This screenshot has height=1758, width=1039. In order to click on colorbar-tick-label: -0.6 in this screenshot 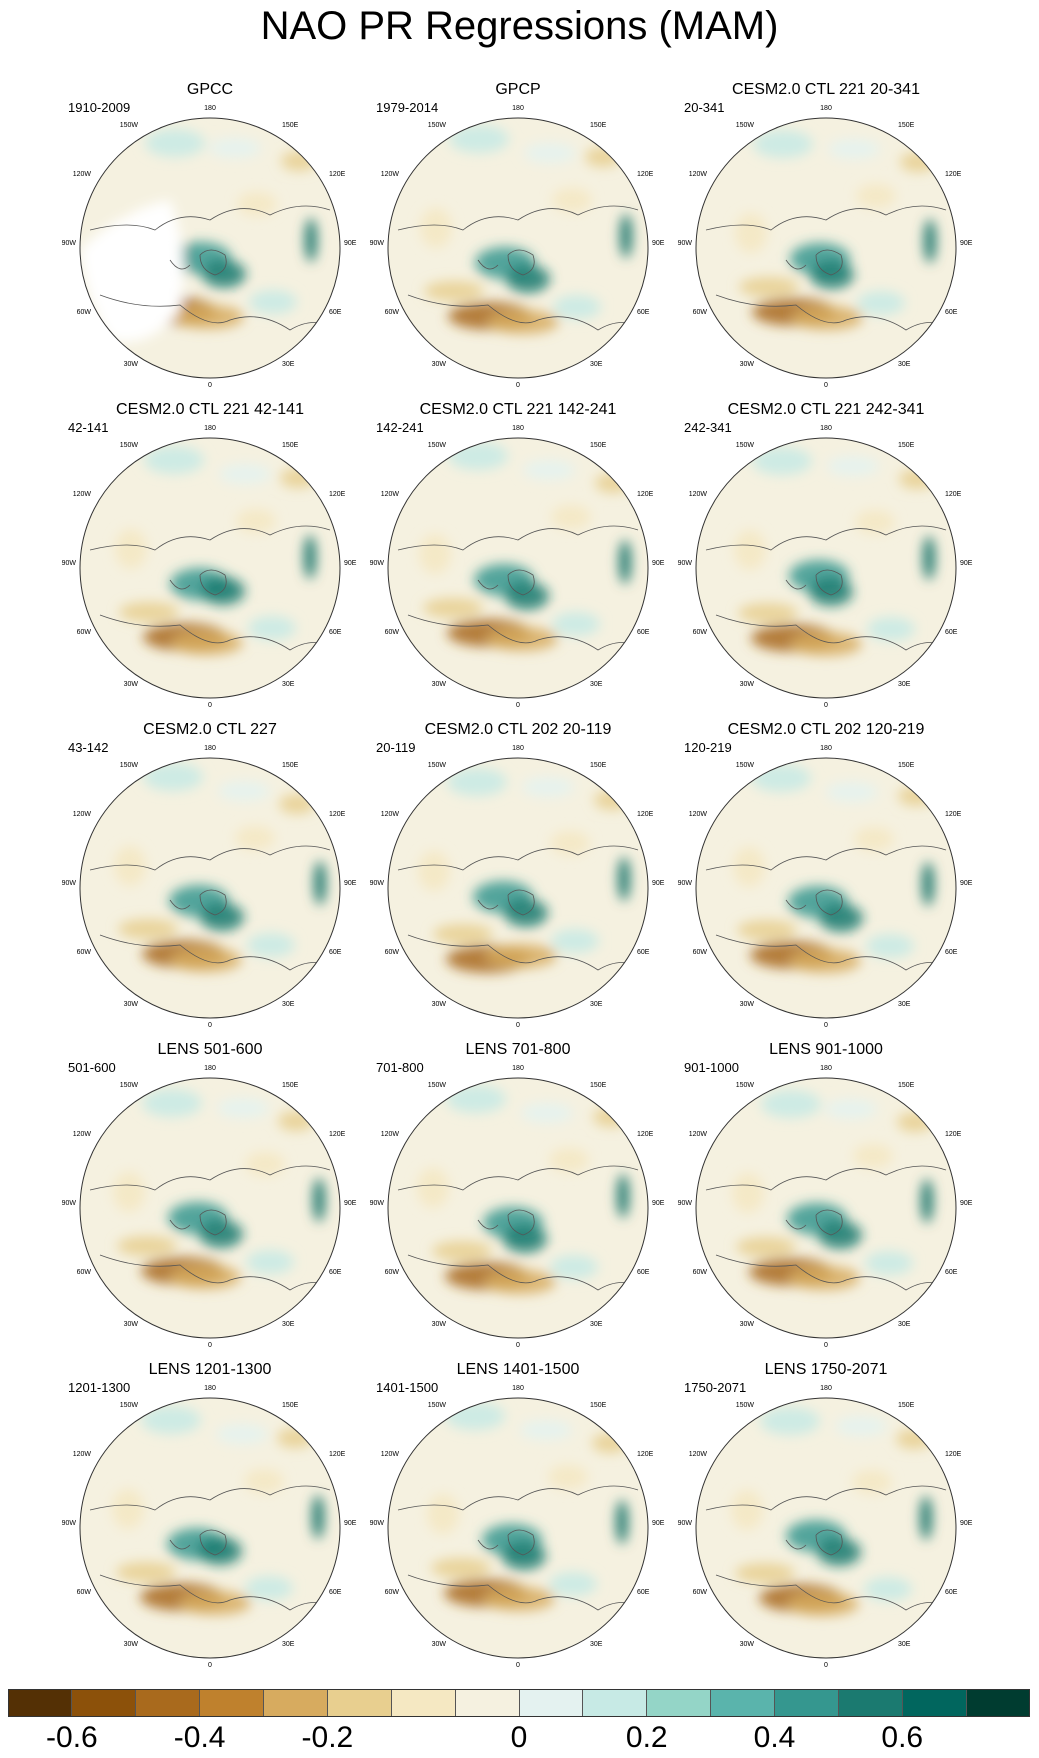, I will do `click(72, 1737)`.